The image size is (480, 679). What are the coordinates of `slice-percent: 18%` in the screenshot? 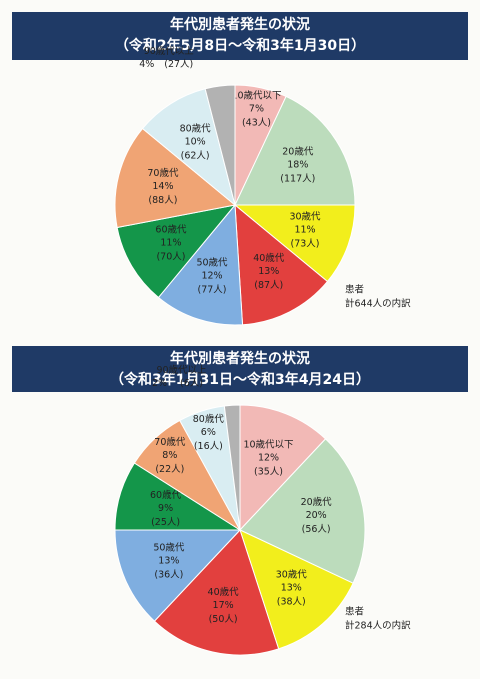 It's located at (297, 165).